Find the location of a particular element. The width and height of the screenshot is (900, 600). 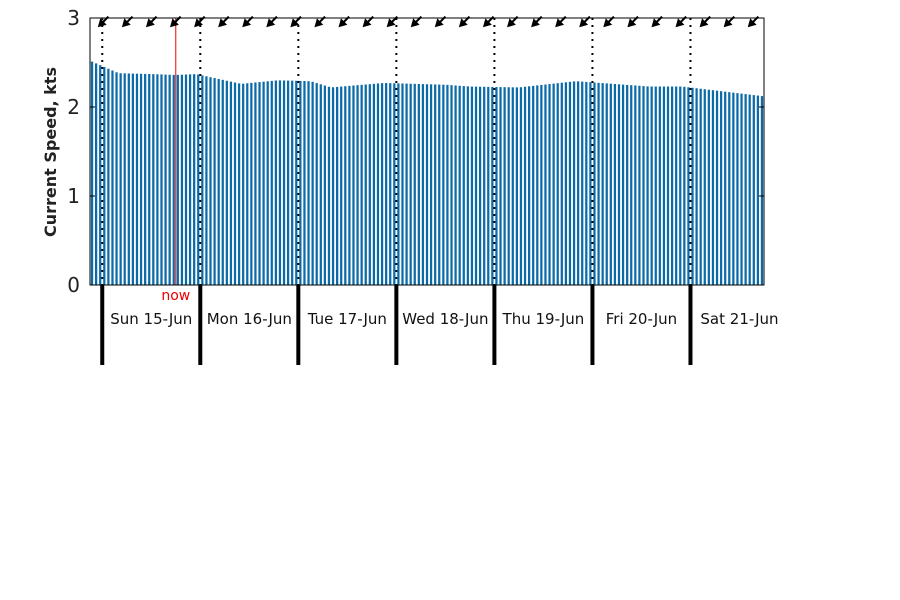

now-marker: now is located at coordinates (175, 161).